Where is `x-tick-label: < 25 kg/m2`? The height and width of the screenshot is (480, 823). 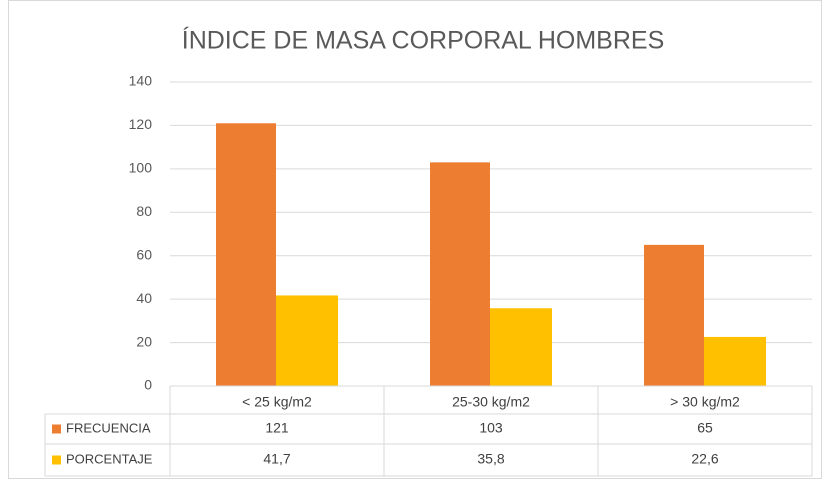 x-tick-label: < 25 kg/m2 is located at coordinates (277, 402).